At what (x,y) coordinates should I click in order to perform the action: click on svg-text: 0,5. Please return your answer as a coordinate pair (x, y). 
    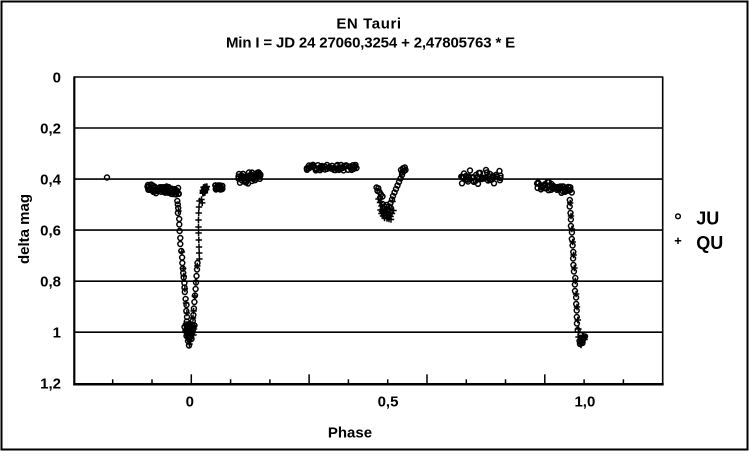
    Looking at the image, I should click on (388, 401).